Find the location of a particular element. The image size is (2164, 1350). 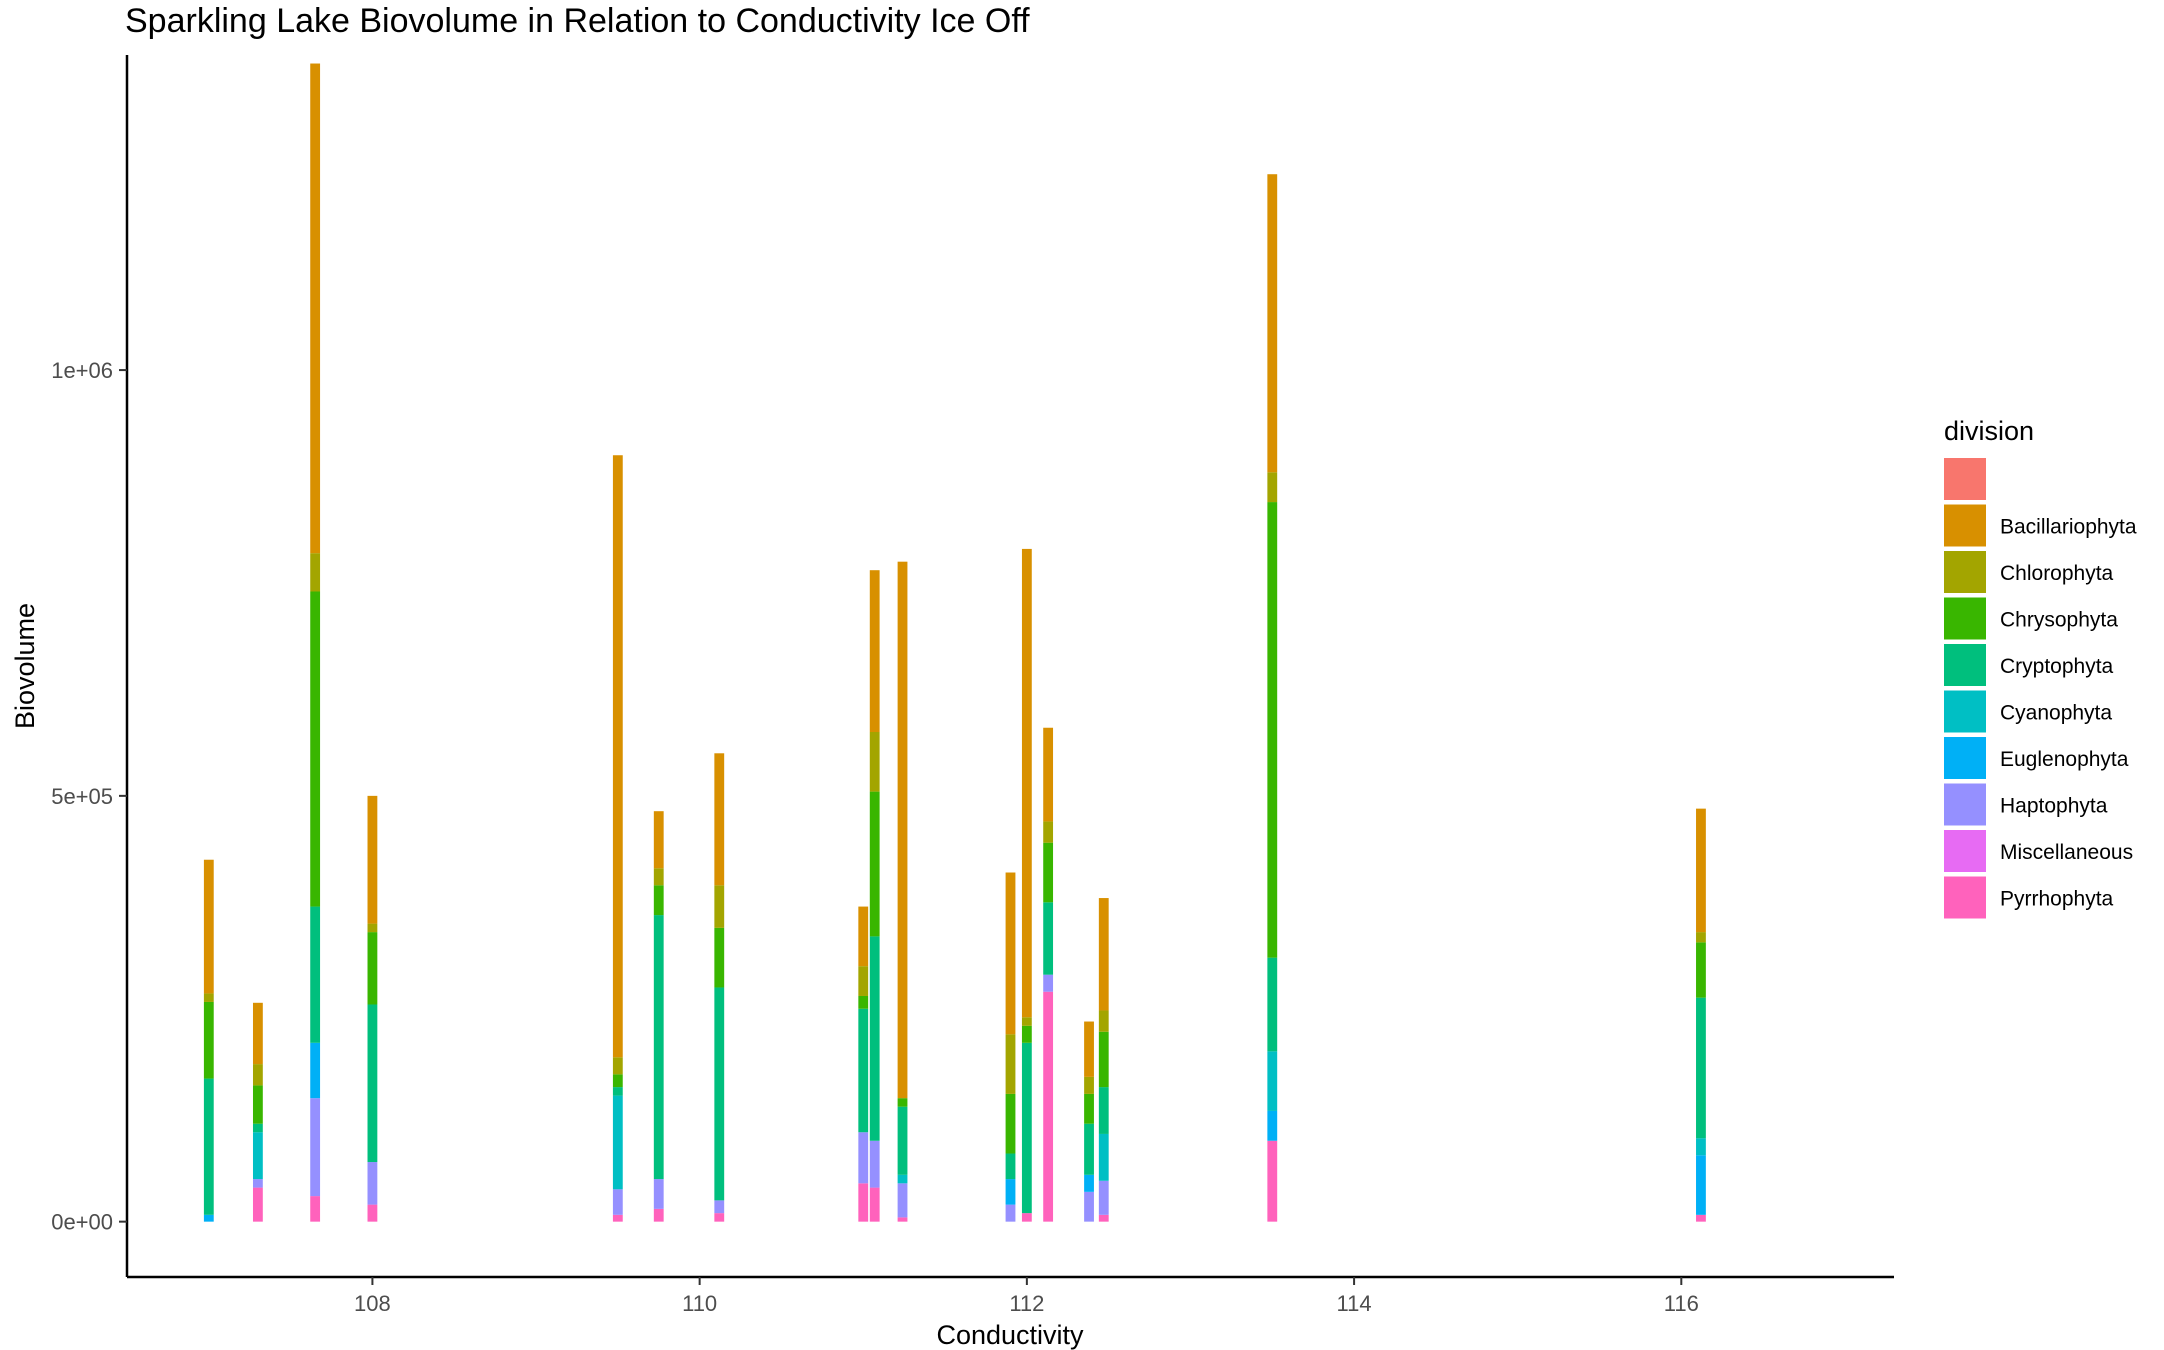

legend-label: Miscellaneous is located at coordinates (2066, 852).